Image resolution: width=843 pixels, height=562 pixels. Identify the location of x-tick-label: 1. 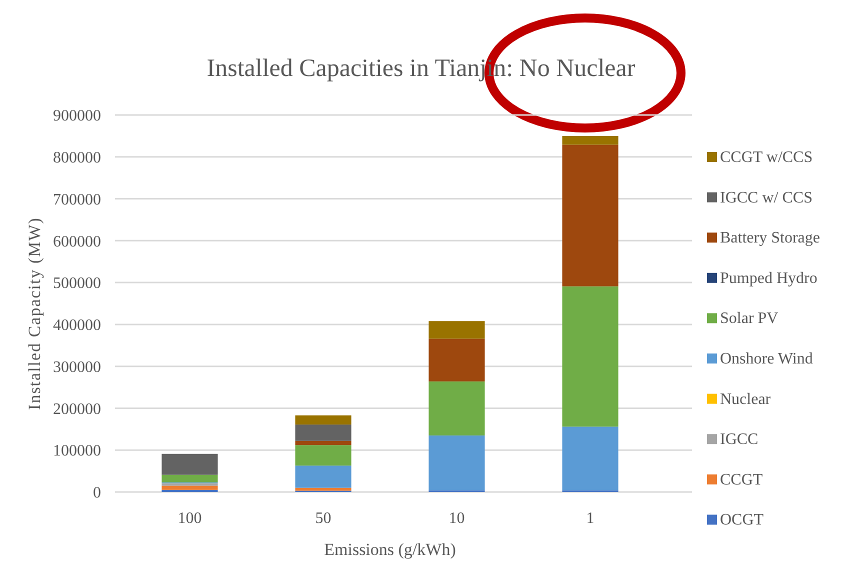
(590, 518).